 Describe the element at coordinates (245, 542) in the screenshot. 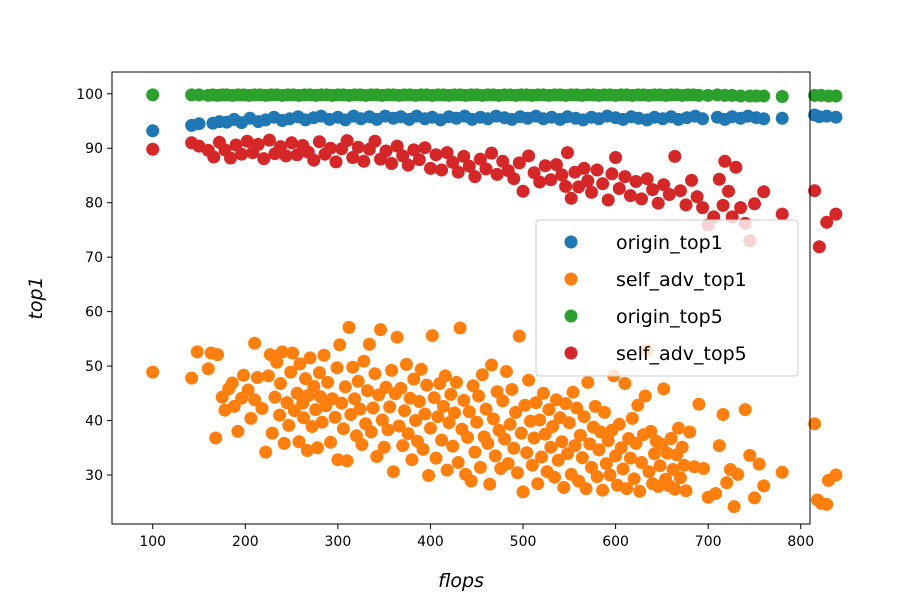

I see `x-tick-label-200: 200` at that location.